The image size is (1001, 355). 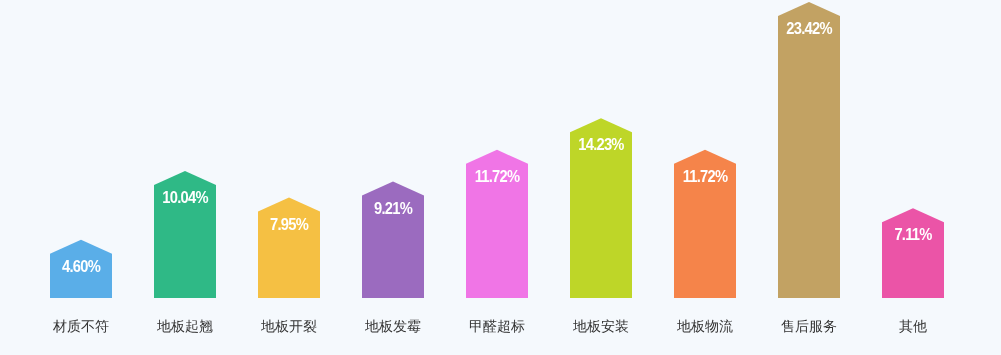 I want to click on x-tick-label: 地板发霉, so click(x=392, y=326).